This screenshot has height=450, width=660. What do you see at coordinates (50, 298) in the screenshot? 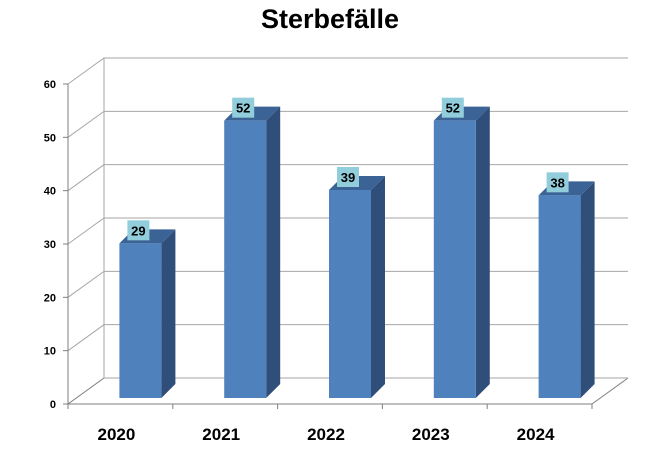
I see `y-tick-label: 20` at bounding box center [50, 298].